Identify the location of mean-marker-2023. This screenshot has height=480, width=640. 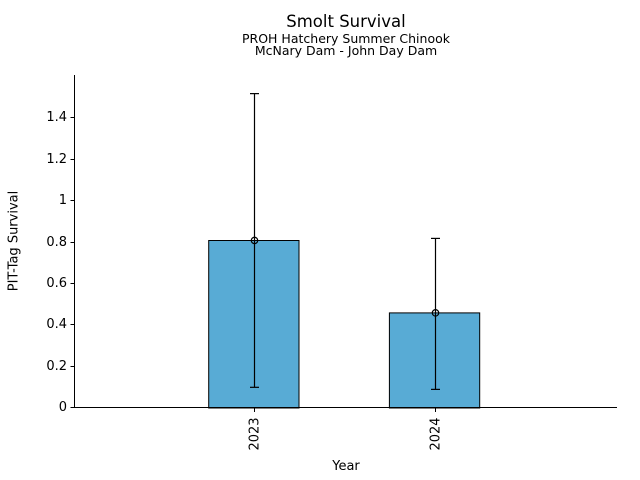
(254, 240).